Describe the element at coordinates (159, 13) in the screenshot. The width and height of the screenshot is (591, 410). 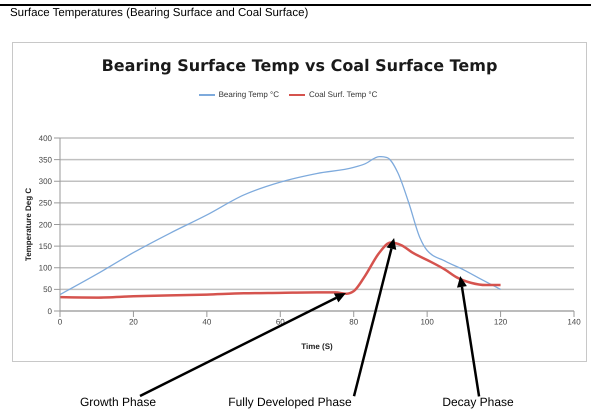
I see `text: Surface Temperatures (Bearing Surface and Coal Surface)` at that location.